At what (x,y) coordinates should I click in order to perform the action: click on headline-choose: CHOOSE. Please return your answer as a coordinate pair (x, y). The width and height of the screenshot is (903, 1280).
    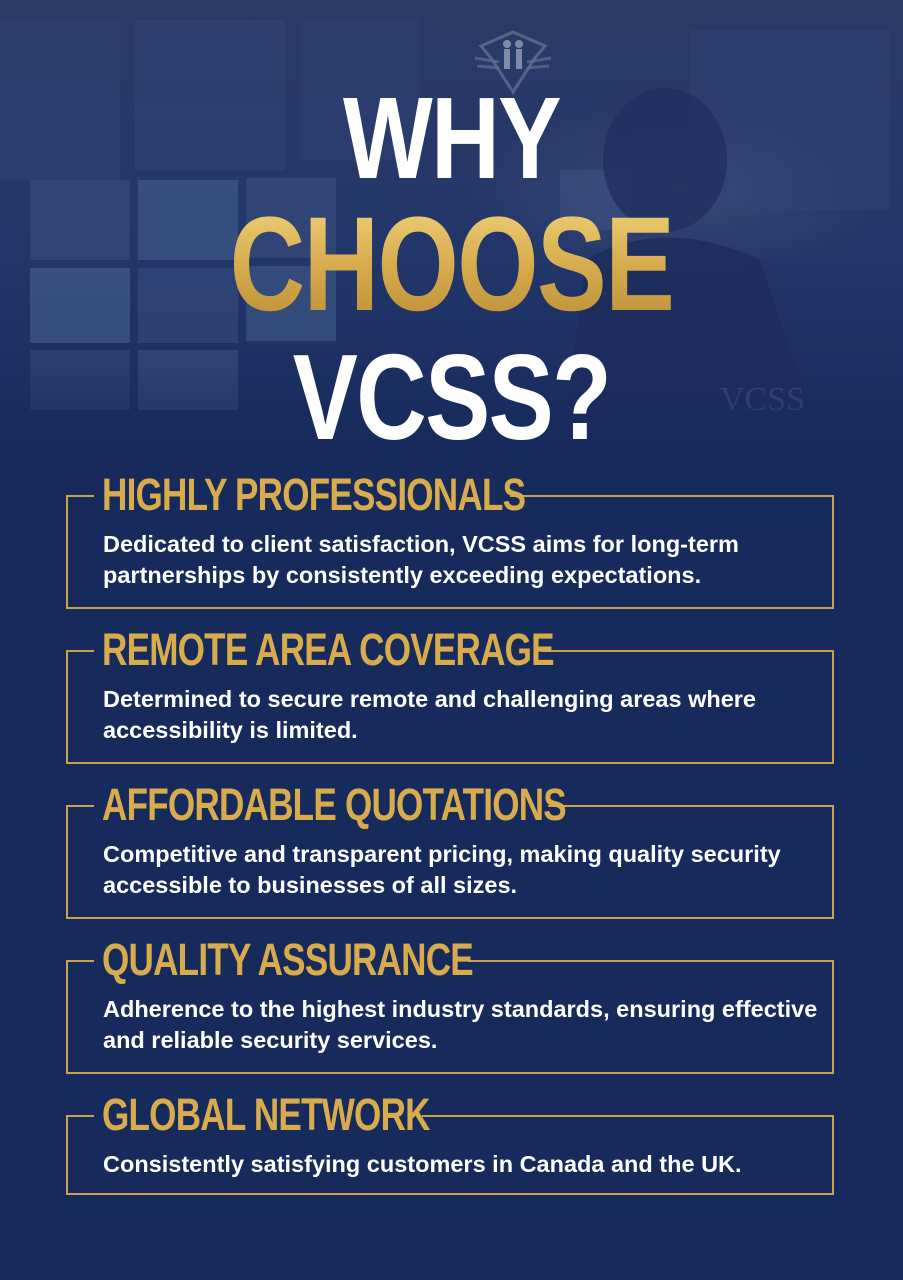
    Looking at the image, I should click on (451, 265).